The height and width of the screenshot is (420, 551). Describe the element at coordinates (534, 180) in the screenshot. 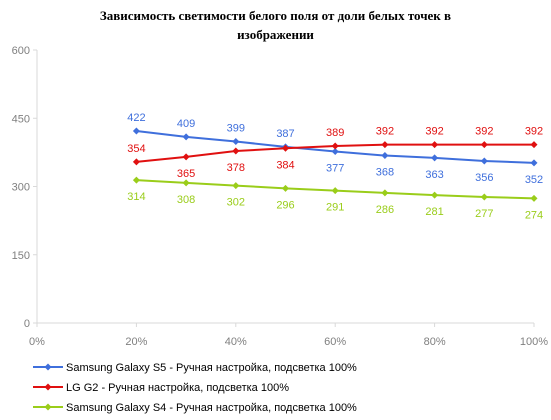

I see `series-1-data-label: 352` at that location.